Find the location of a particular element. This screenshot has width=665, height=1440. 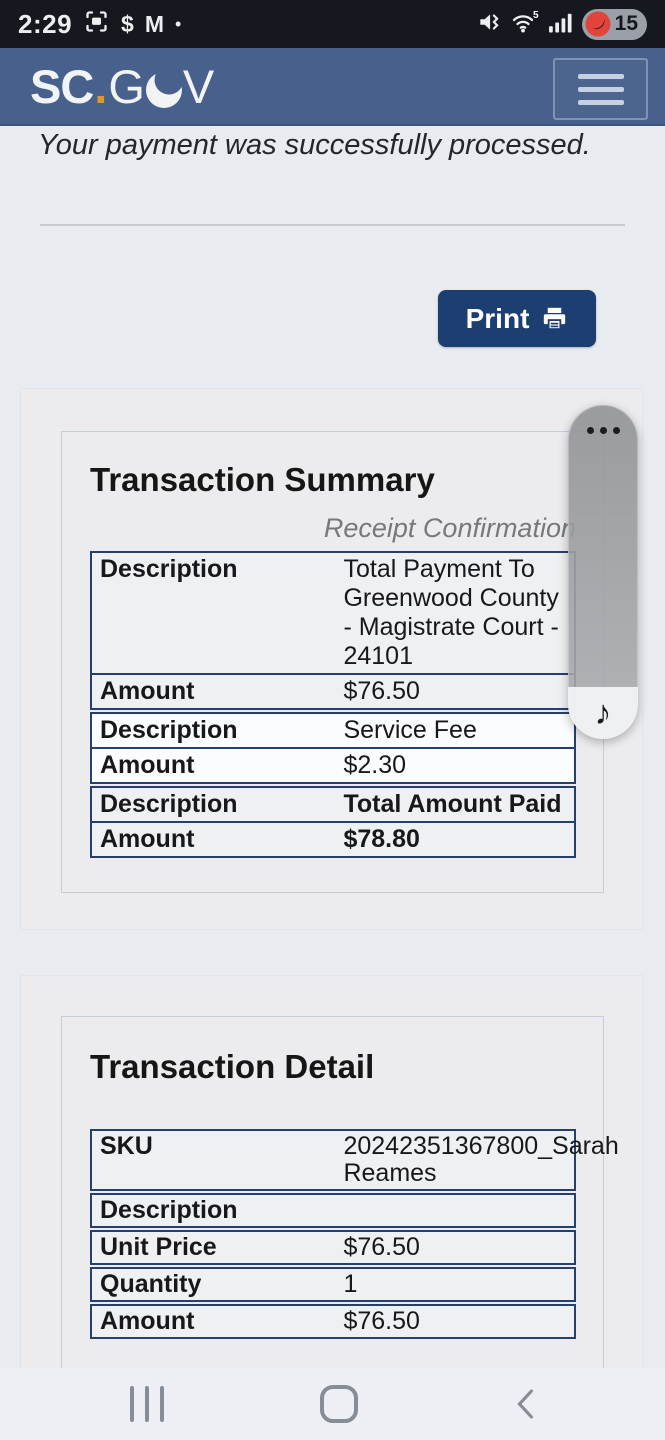

more-options-icon is located at coordinates (603, 430).